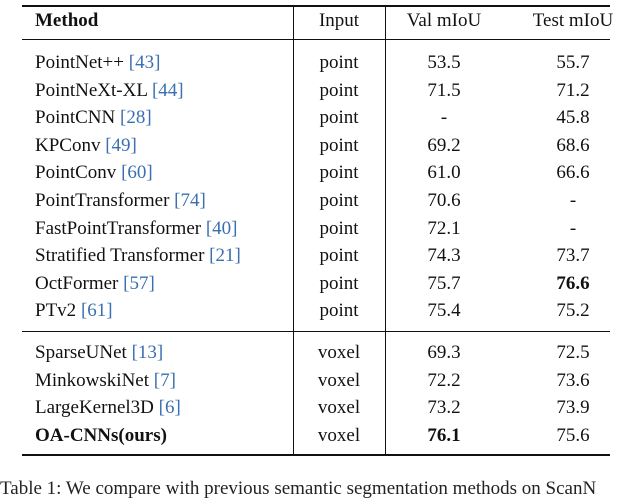 The width and height of the screenshot is (640, 500). What do you see at coordinates (91, 90) in the screenshot?
I see `method-name: PointNeXt-XL` at bounding box center [91, 90].